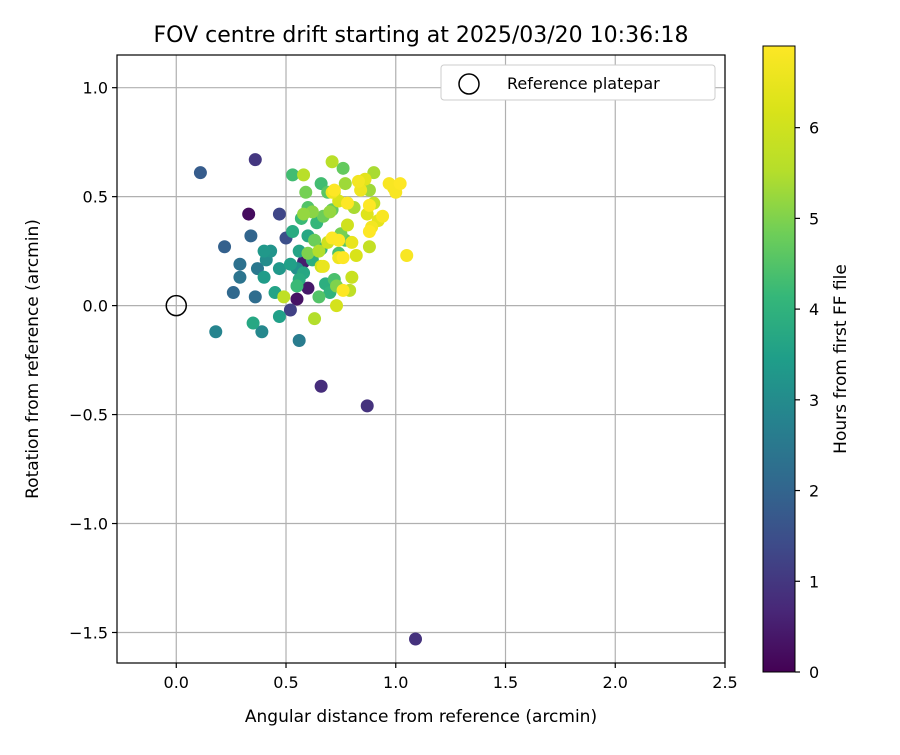  I want to click on reference-platepar-marker, so click(176, 305).